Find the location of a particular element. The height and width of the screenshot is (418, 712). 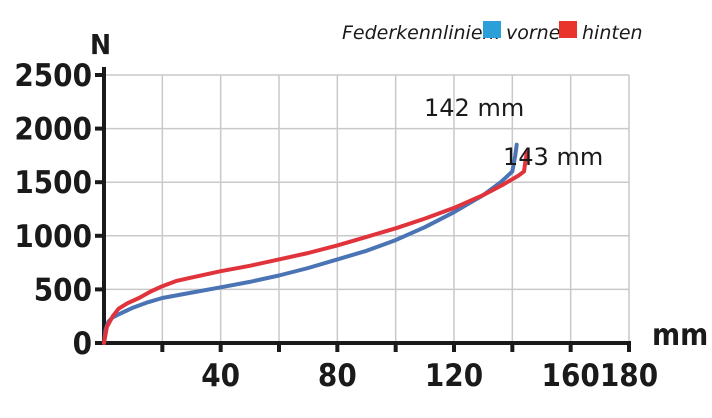

y-tick-label: 1500 is located at coordinates (53, 183).